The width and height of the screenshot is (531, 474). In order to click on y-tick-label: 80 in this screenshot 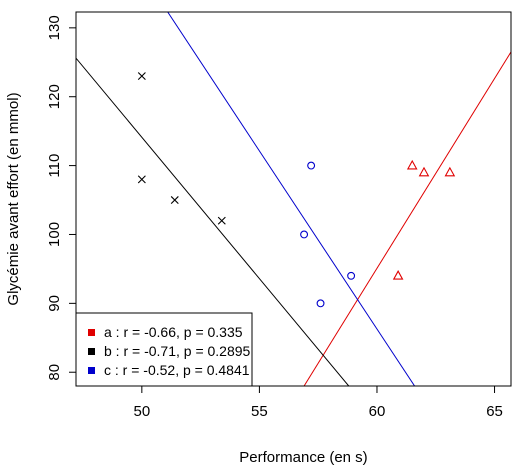, I will do `click(54, 372)`.